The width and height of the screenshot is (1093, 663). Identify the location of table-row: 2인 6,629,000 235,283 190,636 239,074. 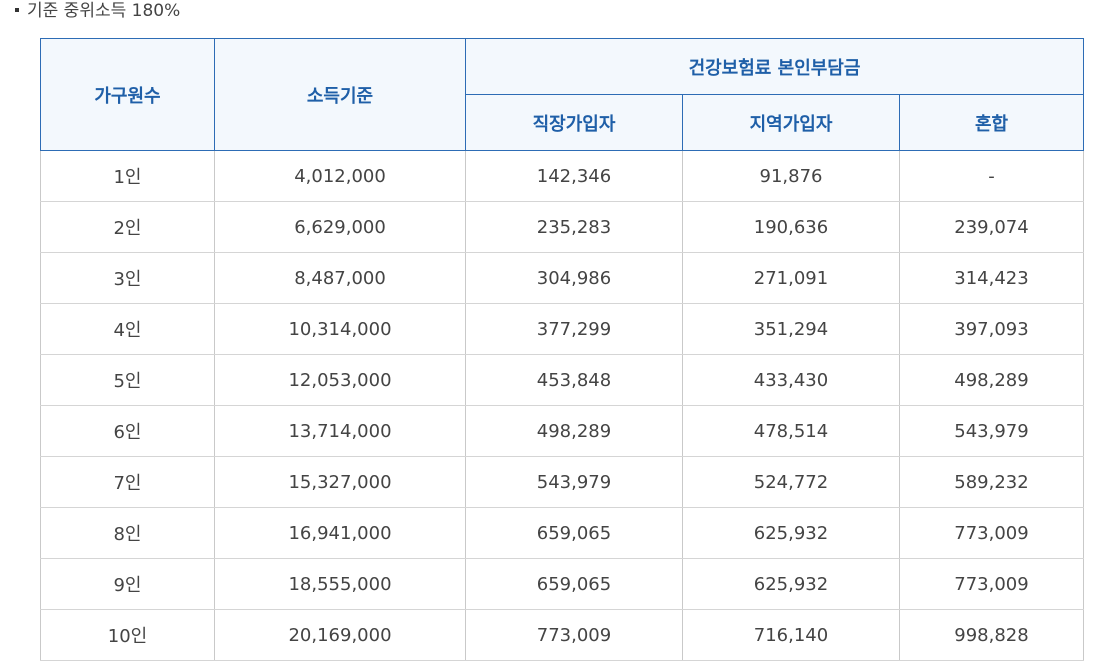
(562, 227).